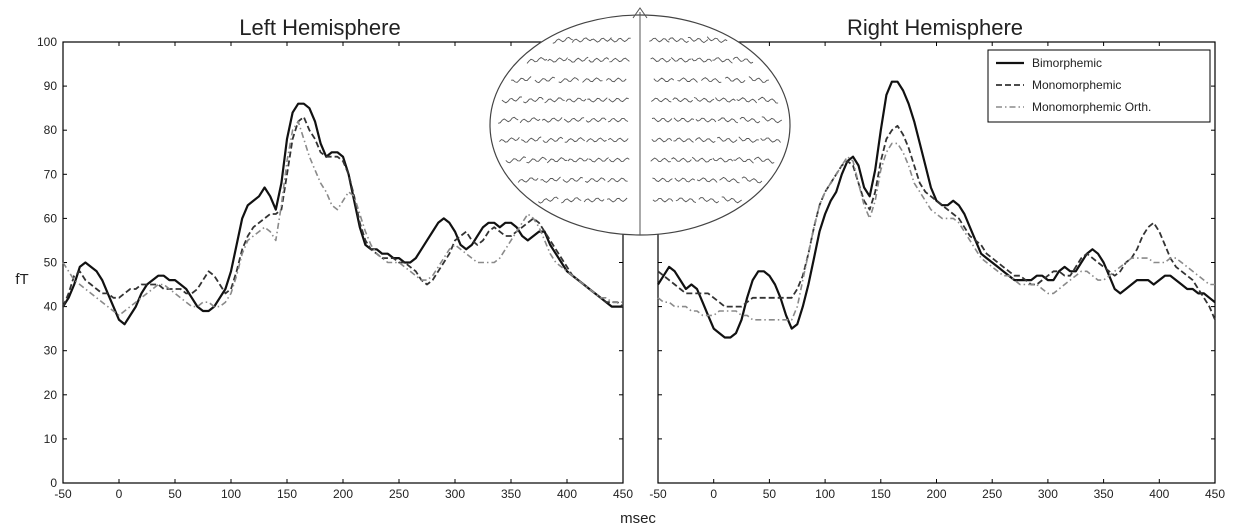 Image resolution: width=1239 pixels, height=529 pixels. What do you see at coordinates (511, 494) in the screenshot?
I see `left-x-tick-label: 350` at bounding box center [511, 494].